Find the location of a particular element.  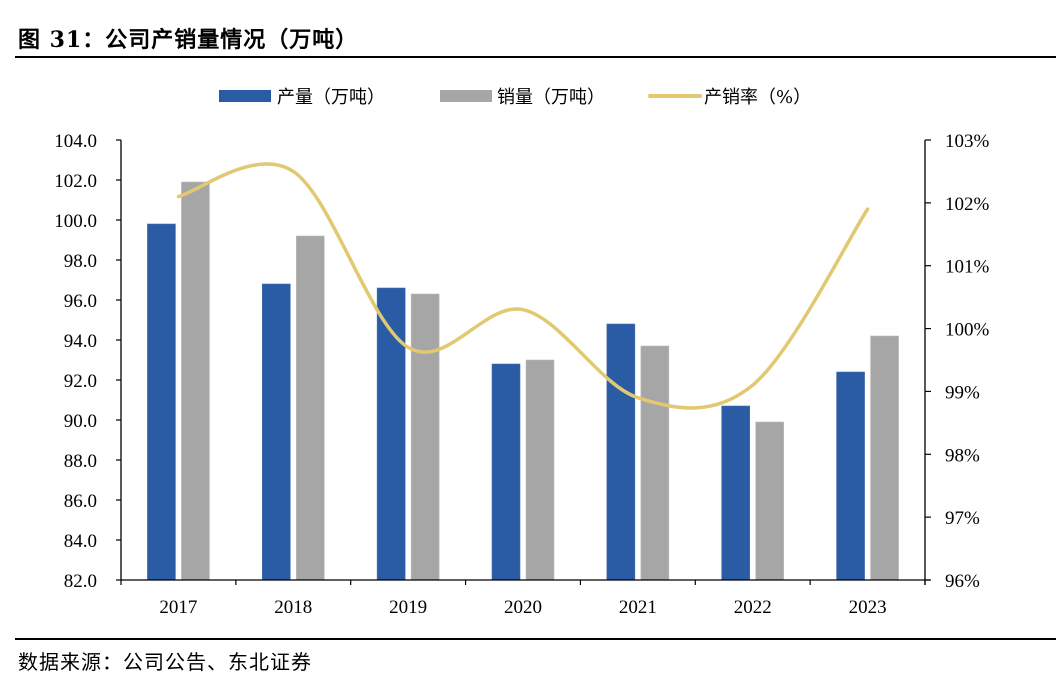

bar-production-2017 is located at coordinates (161, 402).